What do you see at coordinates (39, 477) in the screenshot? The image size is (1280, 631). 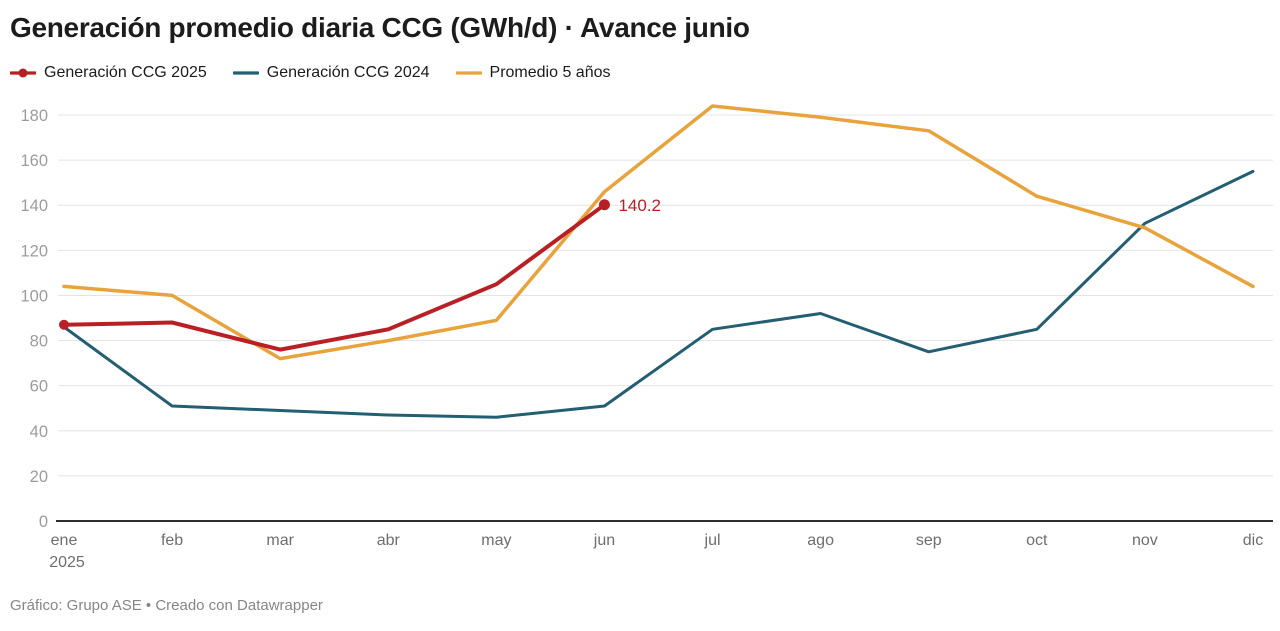 I see `y-axis-tick-20: 20` at bounding box center [39, 477].